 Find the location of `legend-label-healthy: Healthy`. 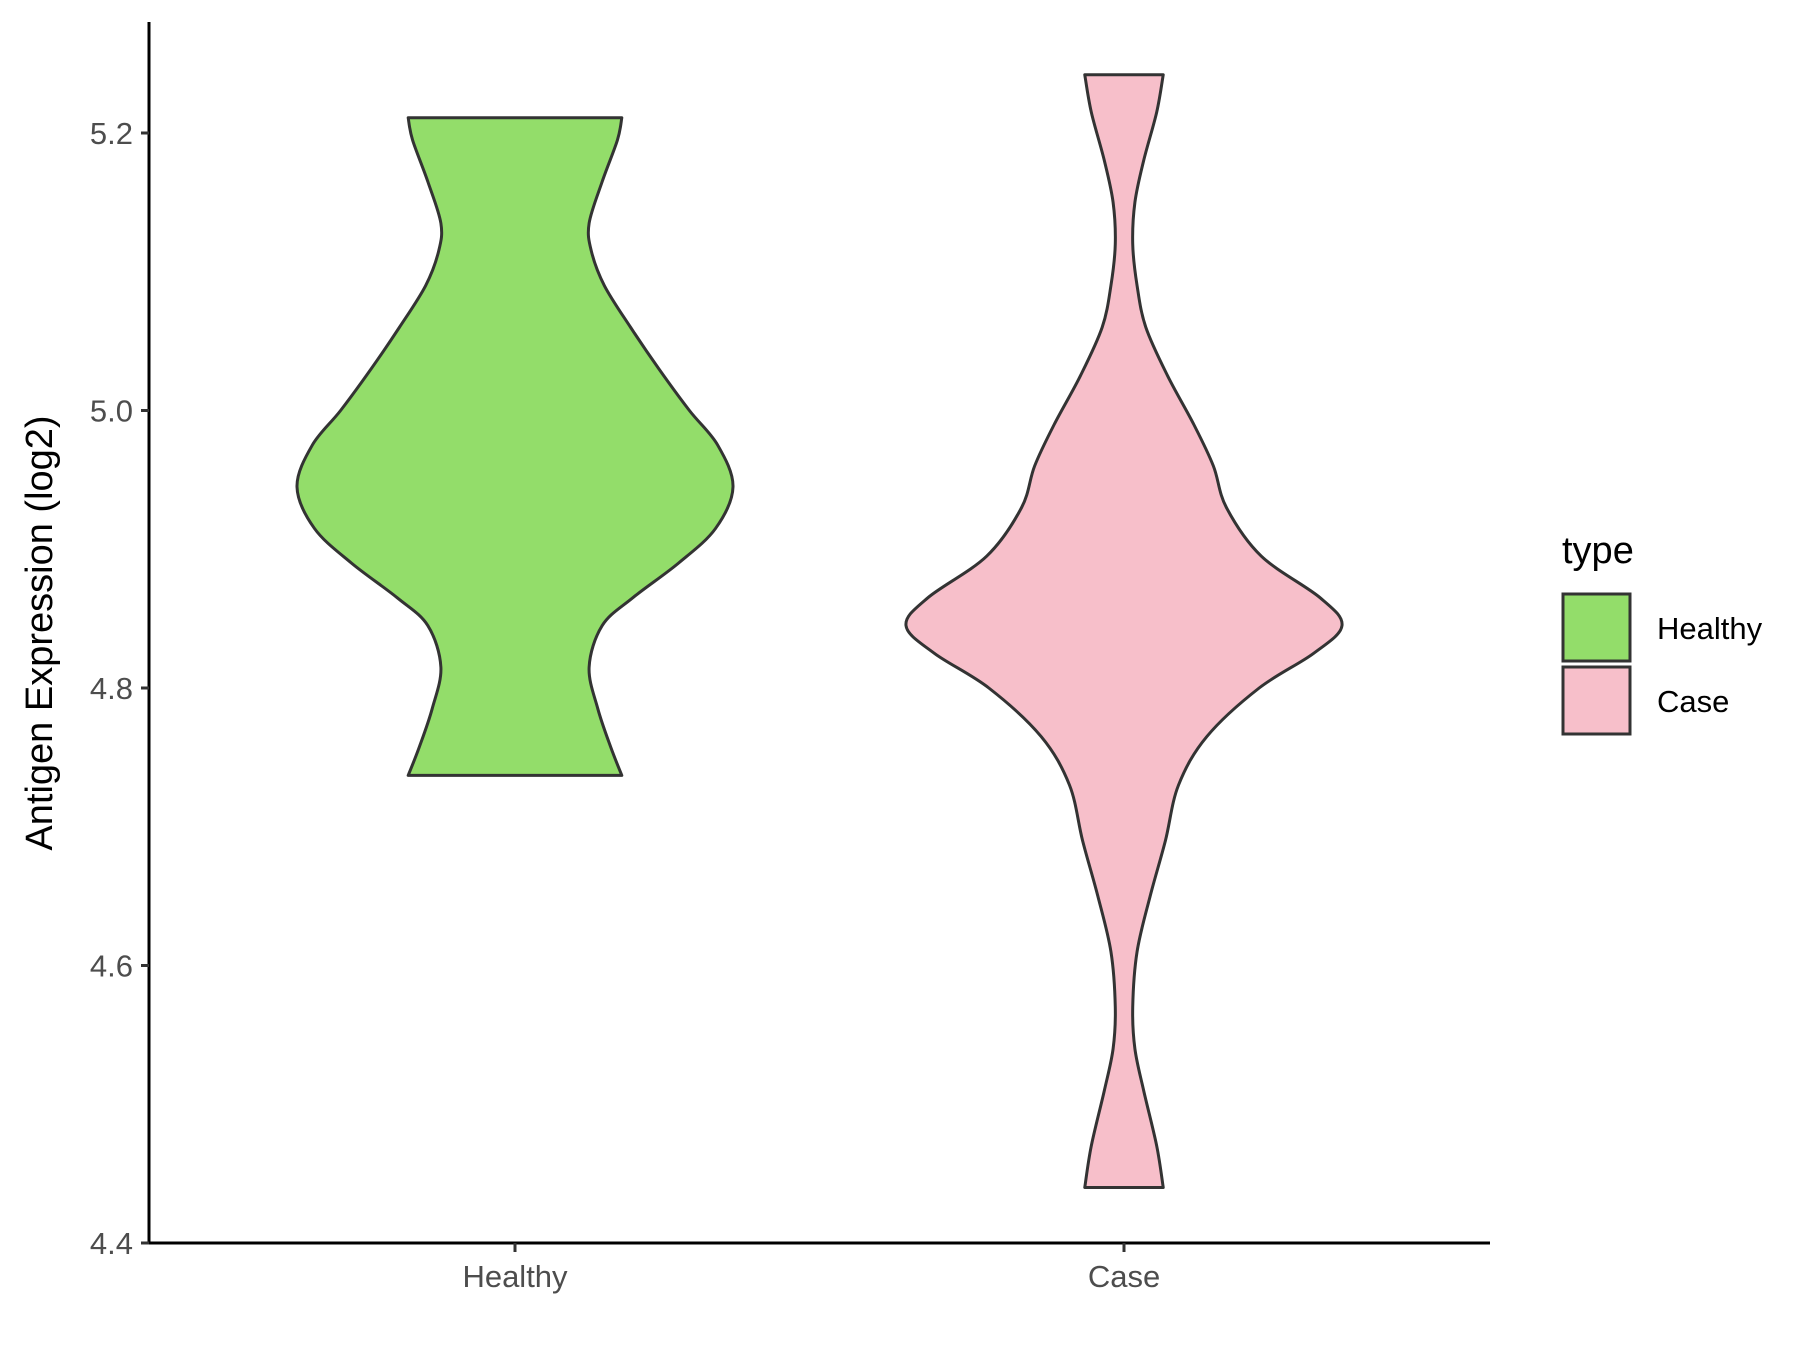

legend-label-healthy: Healthy is located at coordinates (1710, 628).